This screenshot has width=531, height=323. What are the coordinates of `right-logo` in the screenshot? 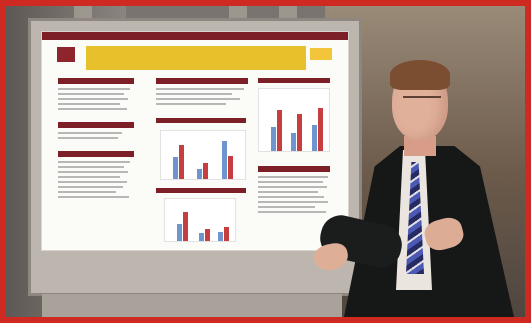 It's located at (321, 54).